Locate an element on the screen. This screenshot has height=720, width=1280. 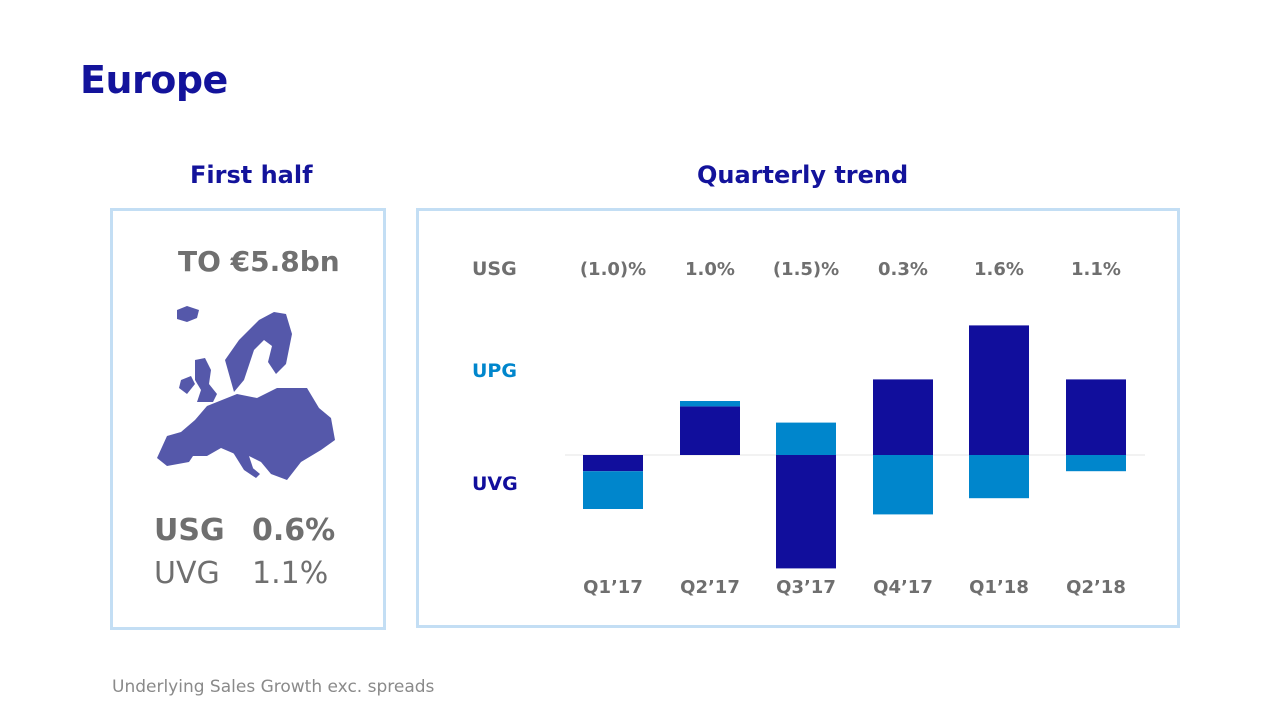
europe-map-icon is located at coordinates (246, 393).